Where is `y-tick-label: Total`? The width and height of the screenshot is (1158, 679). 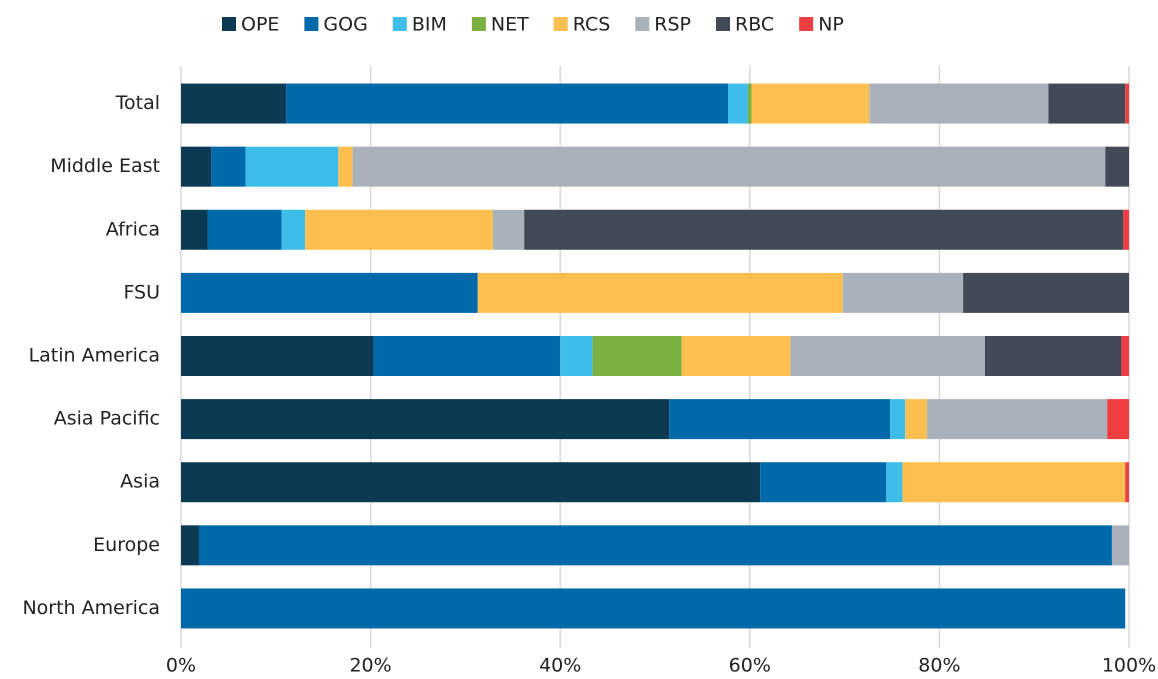
y-tick-label: Total is located at coordinates (137, 103).